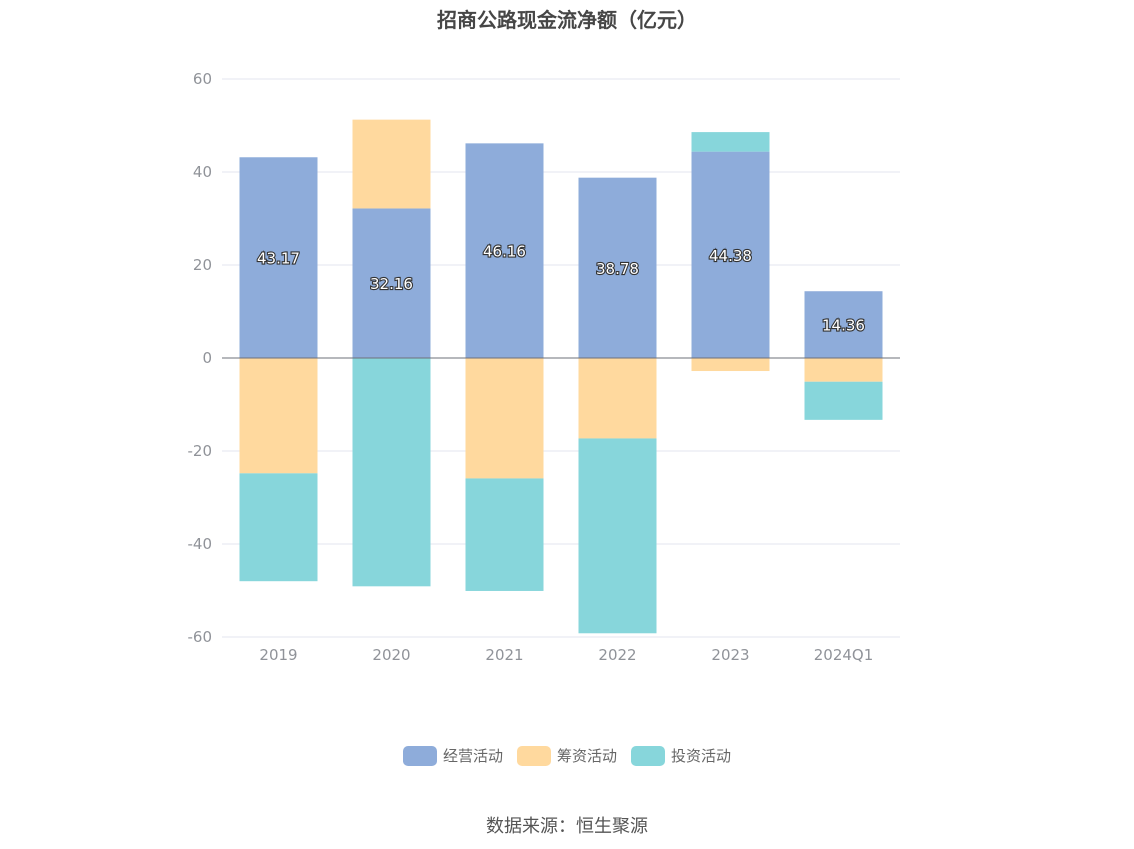  Describe the element at coordinates (391, 655) in the screenshot. I see `x-tick-label: 2020` at that location.